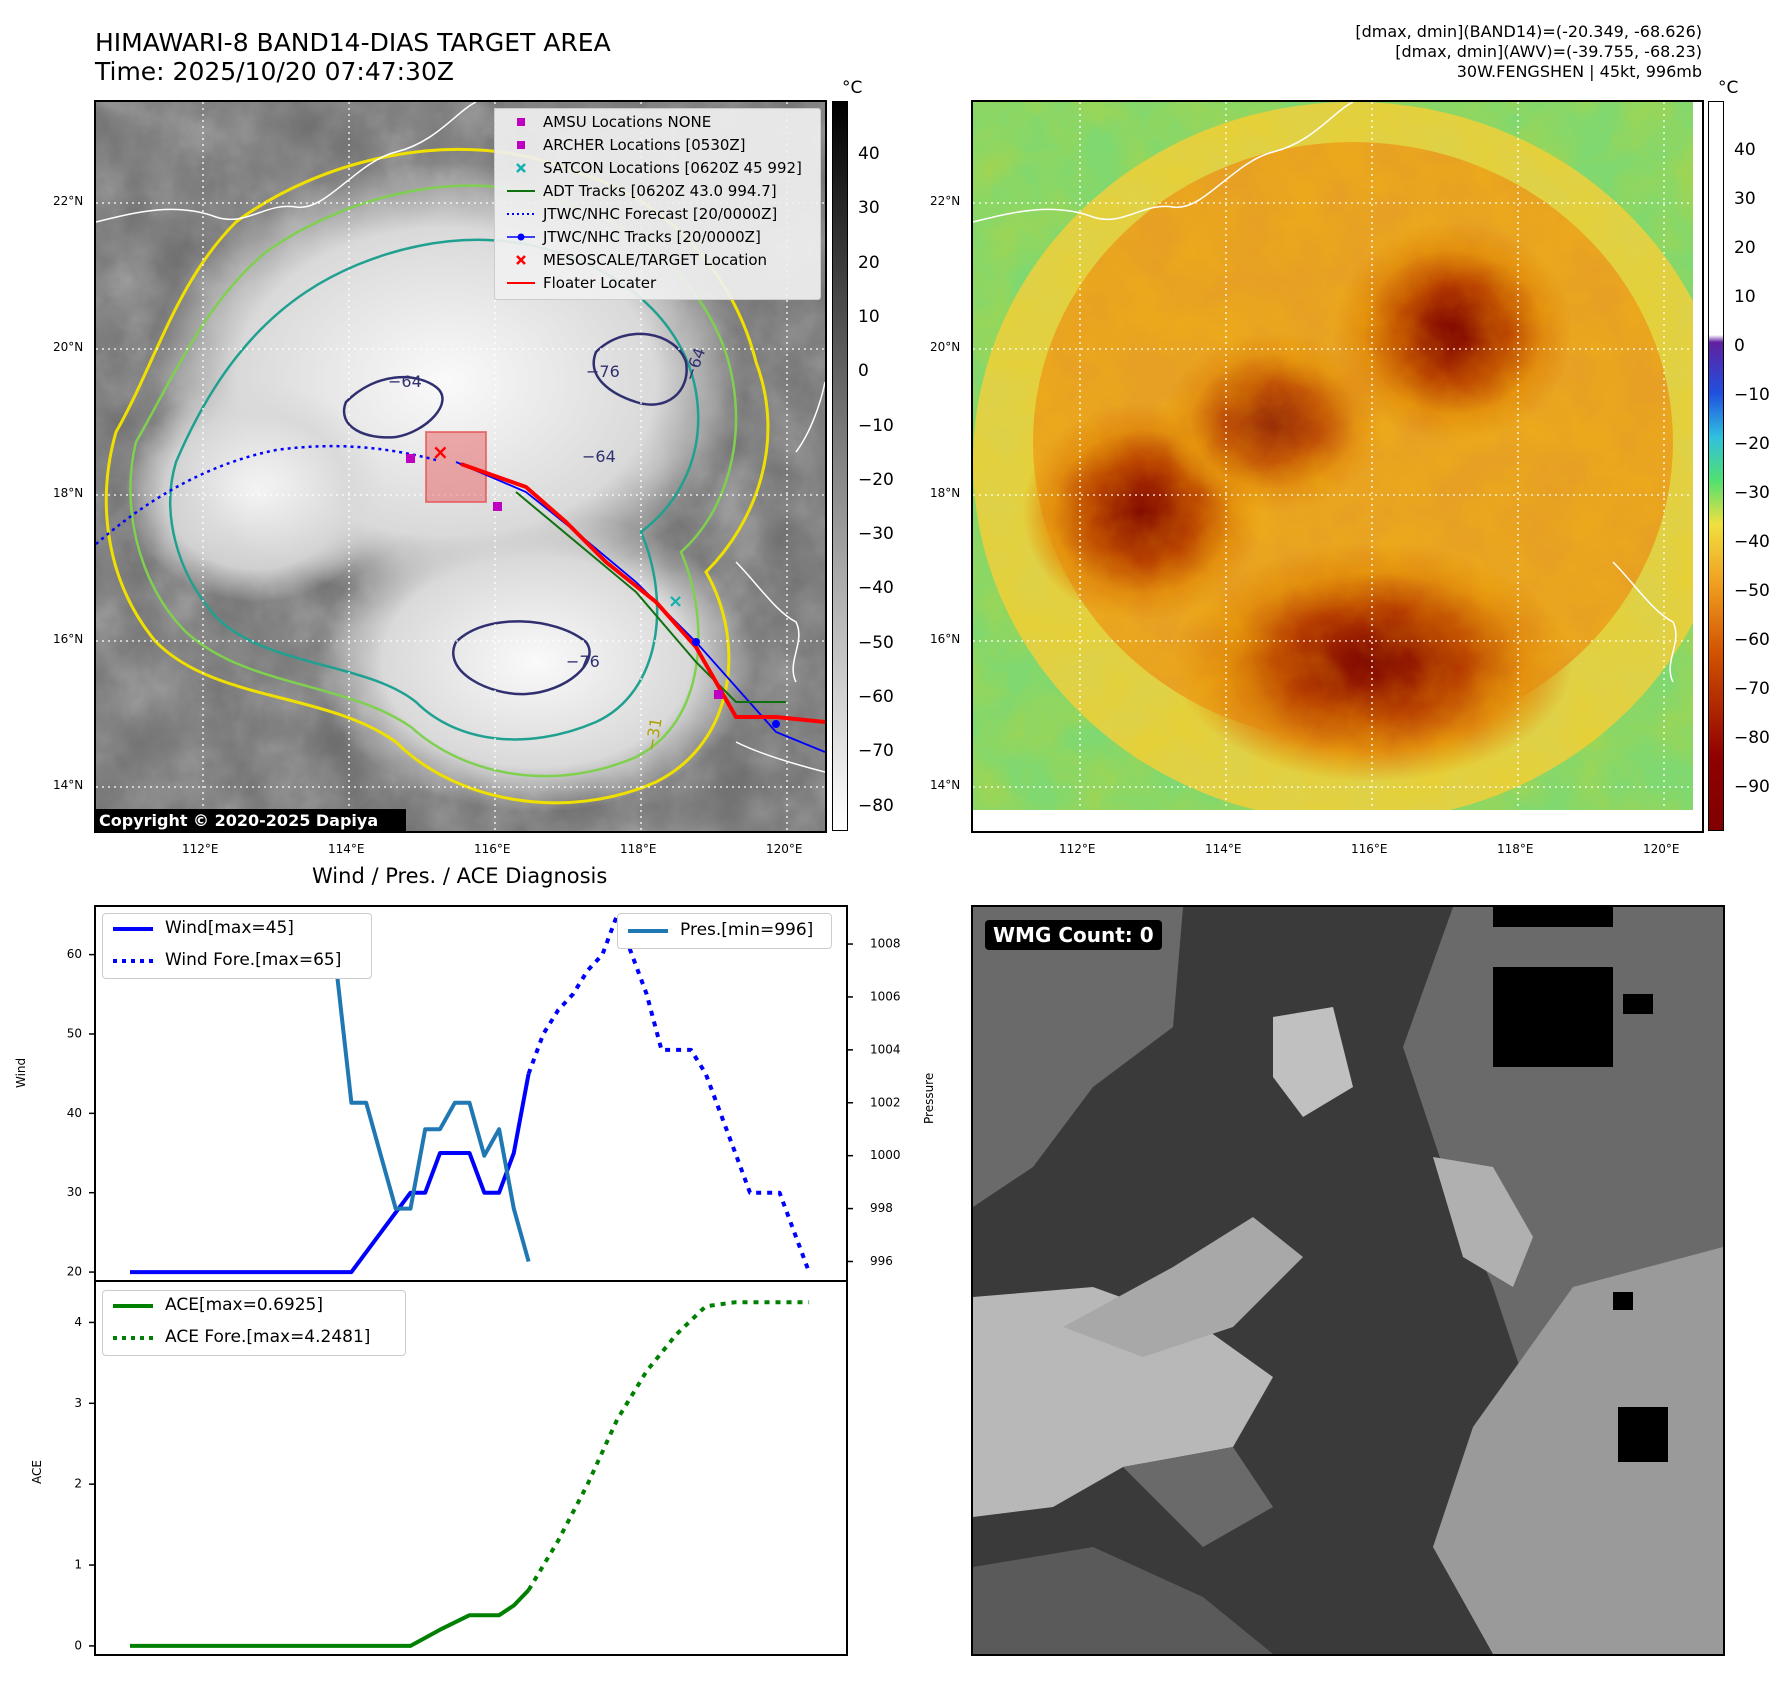 This screenshot has width=1788, height=1690. What do you see at coordinates (885, 1102) in the screenshot?
I see `tick-label: 1002` at bounding box center [885, 1102].